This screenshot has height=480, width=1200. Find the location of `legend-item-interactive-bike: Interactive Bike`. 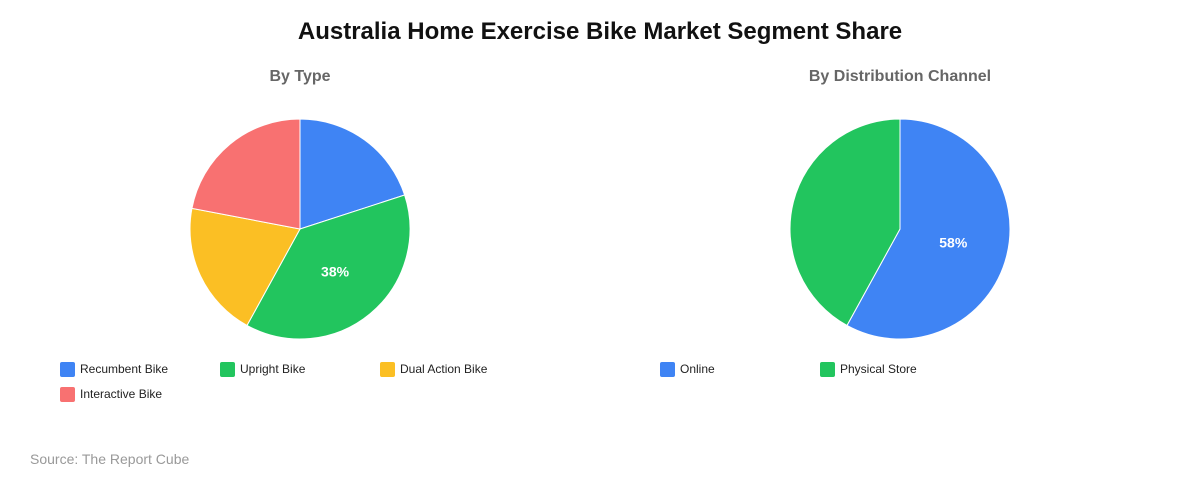

legend-item-interactive-bike: Interactive Bike is located at coordinates (111, 394).